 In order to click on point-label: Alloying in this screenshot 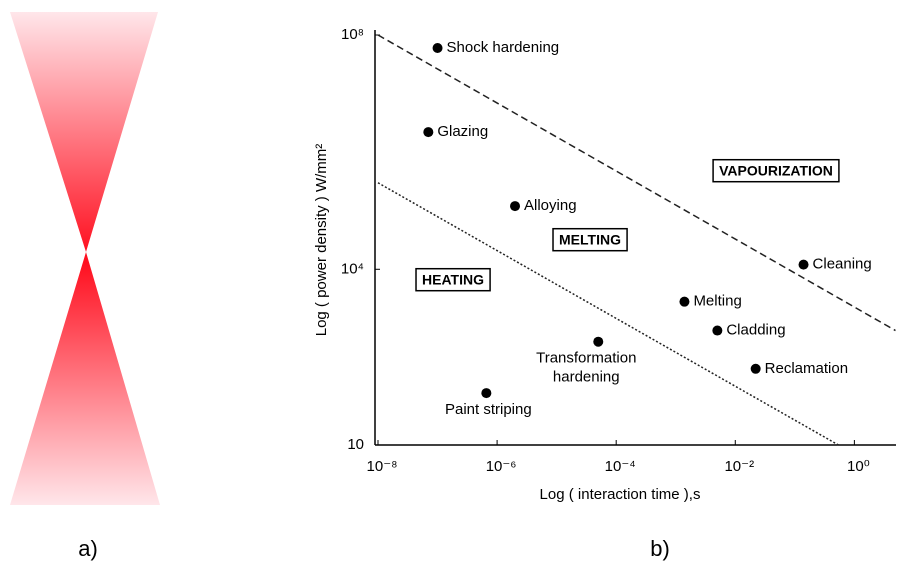, I will do `click(550, 205)`.